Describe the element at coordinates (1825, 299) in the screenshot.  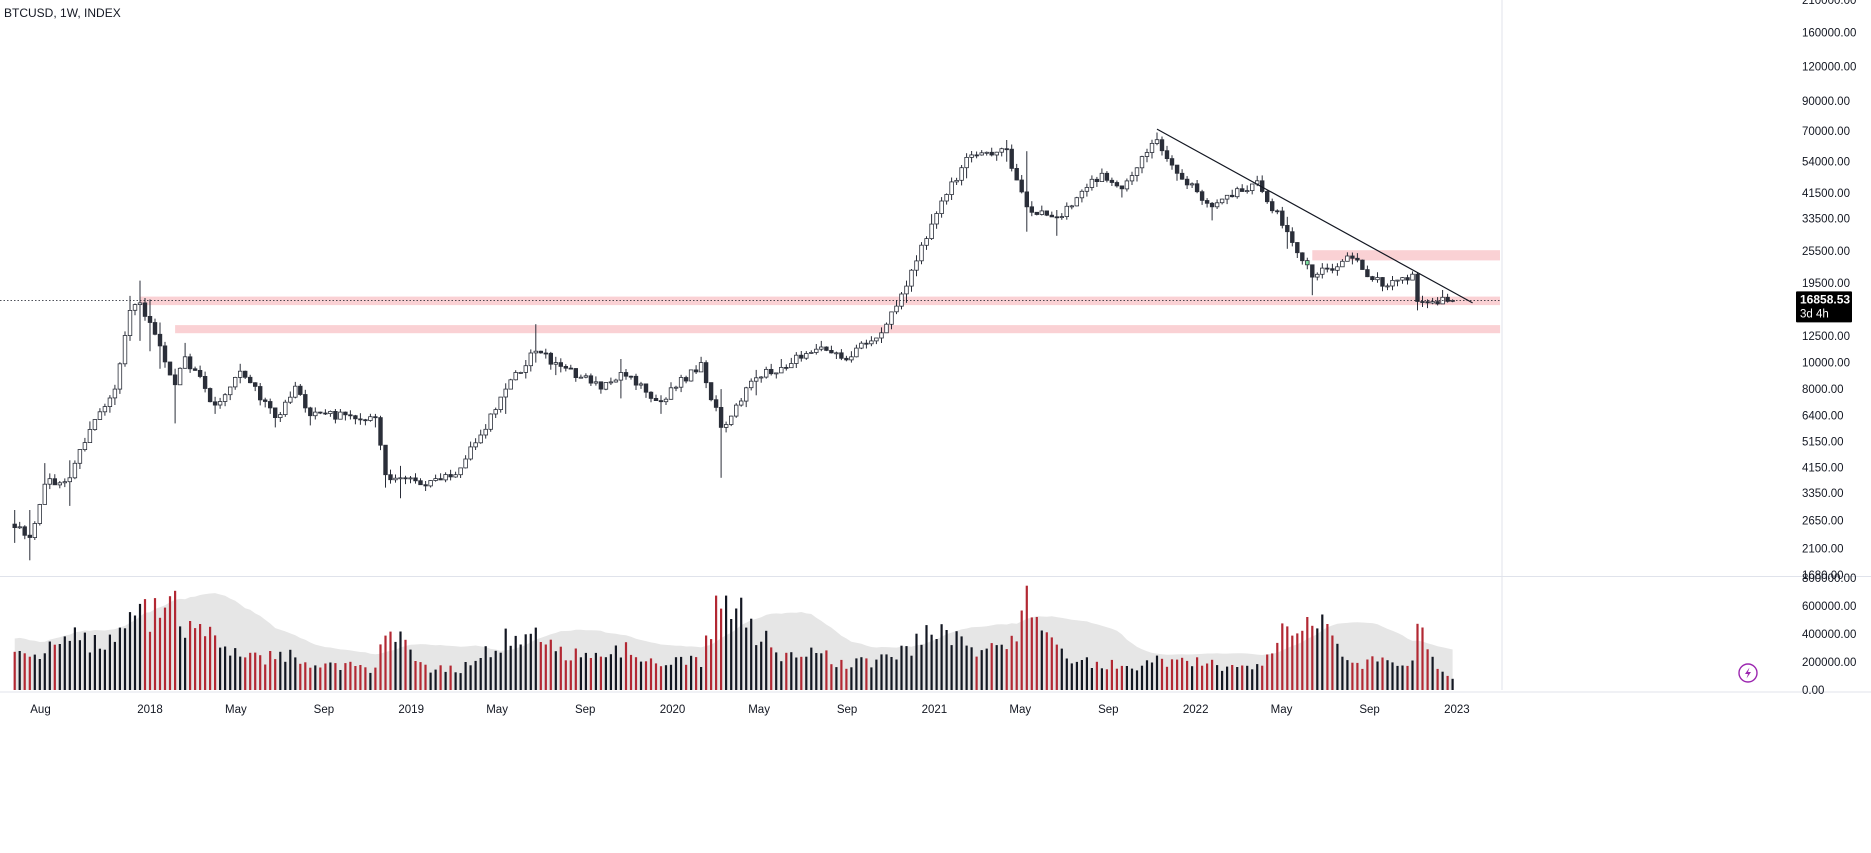
I see `last-price-value: 16858.53` at that location.